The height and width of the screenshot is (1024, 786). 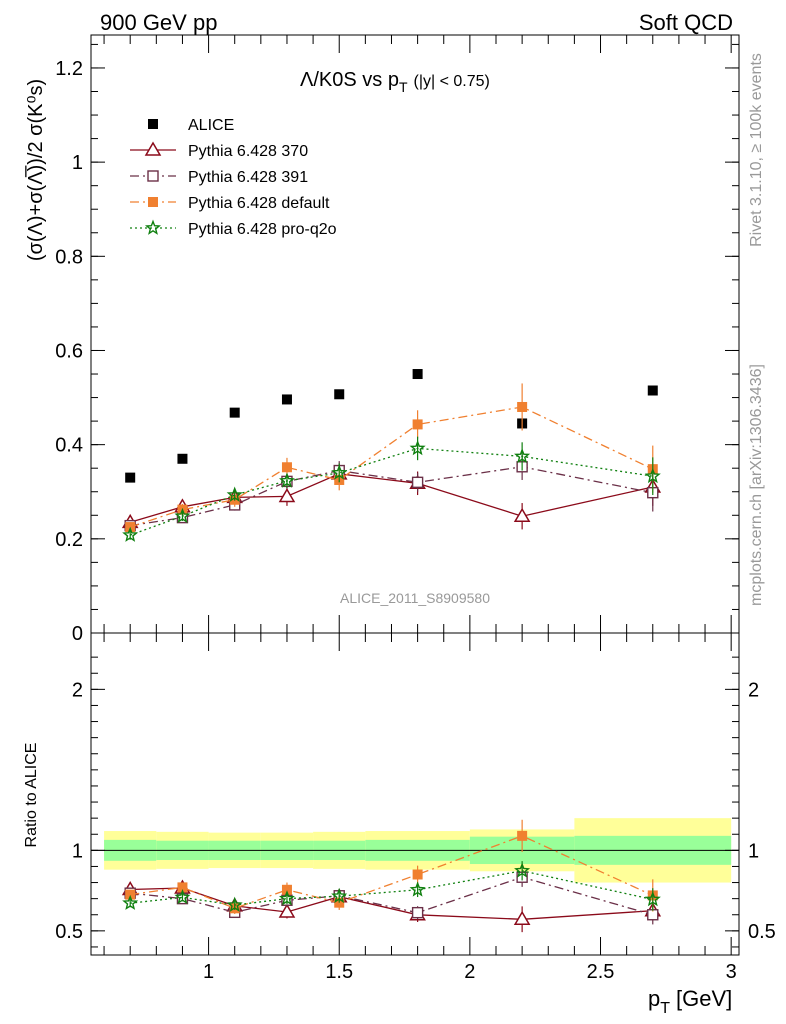 I want to click on ratio-y-axis-label: Ratio to ALICE, so click(x=31, y=795).